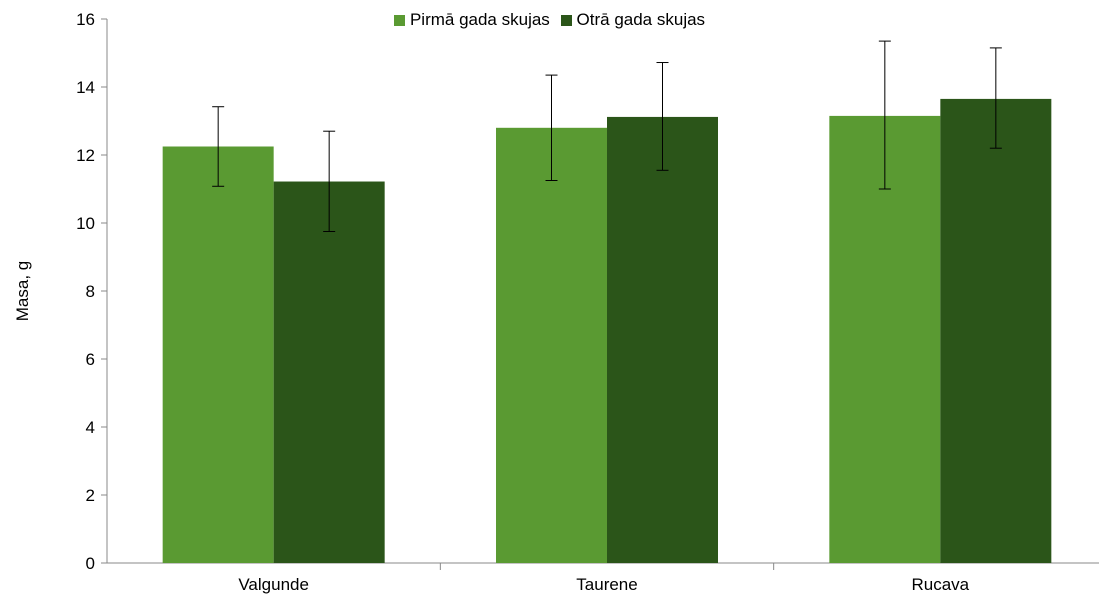  I want to click on y-tick-label-4: 8, so click(90, 291).